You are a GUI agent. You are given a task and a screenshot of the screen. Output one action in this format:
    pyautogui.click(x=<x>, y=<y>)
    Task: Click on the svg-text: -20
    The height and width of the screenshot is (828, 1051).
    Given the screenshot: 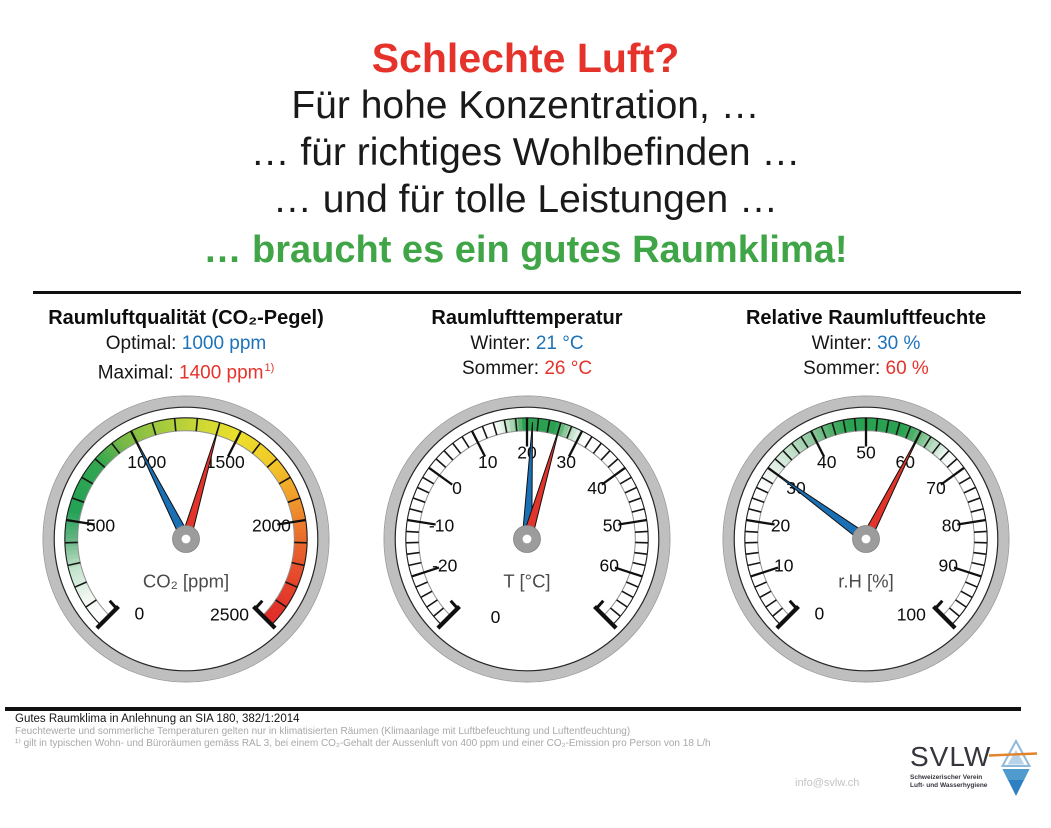 What is the action you would take?
    pyautogui.click(x=445, y=566)
    